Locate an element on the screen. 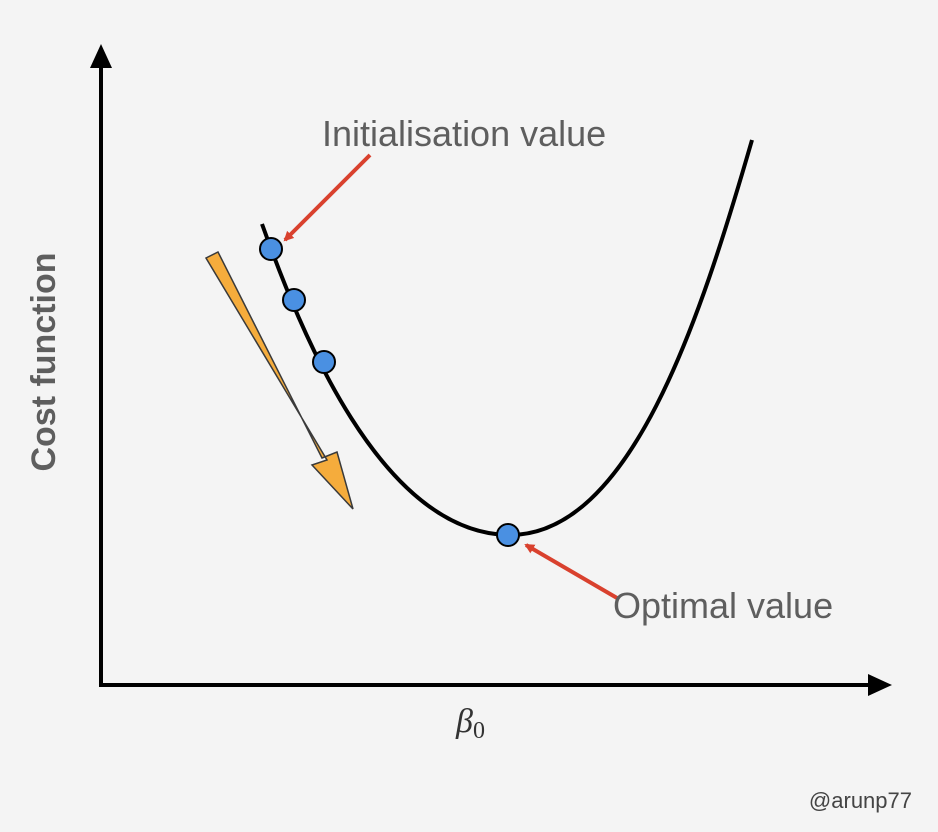 The height and width of the screenshot is (832, 938). optimal-point is located at coordinates (508, 535).